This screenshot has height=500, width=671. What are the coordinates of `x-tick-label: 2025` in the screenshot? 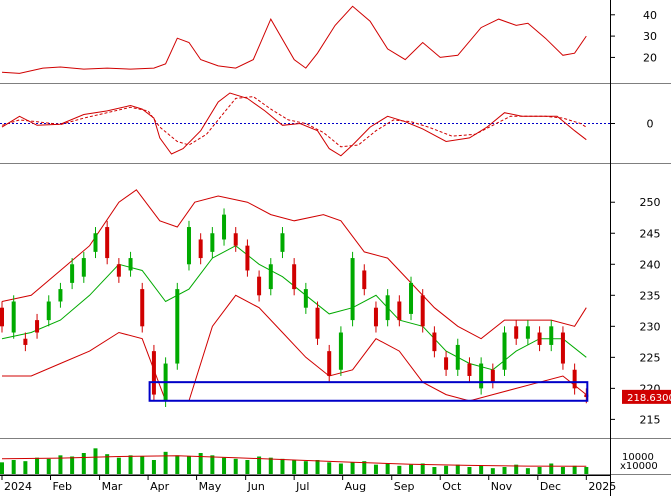 It's located at (602, 486).